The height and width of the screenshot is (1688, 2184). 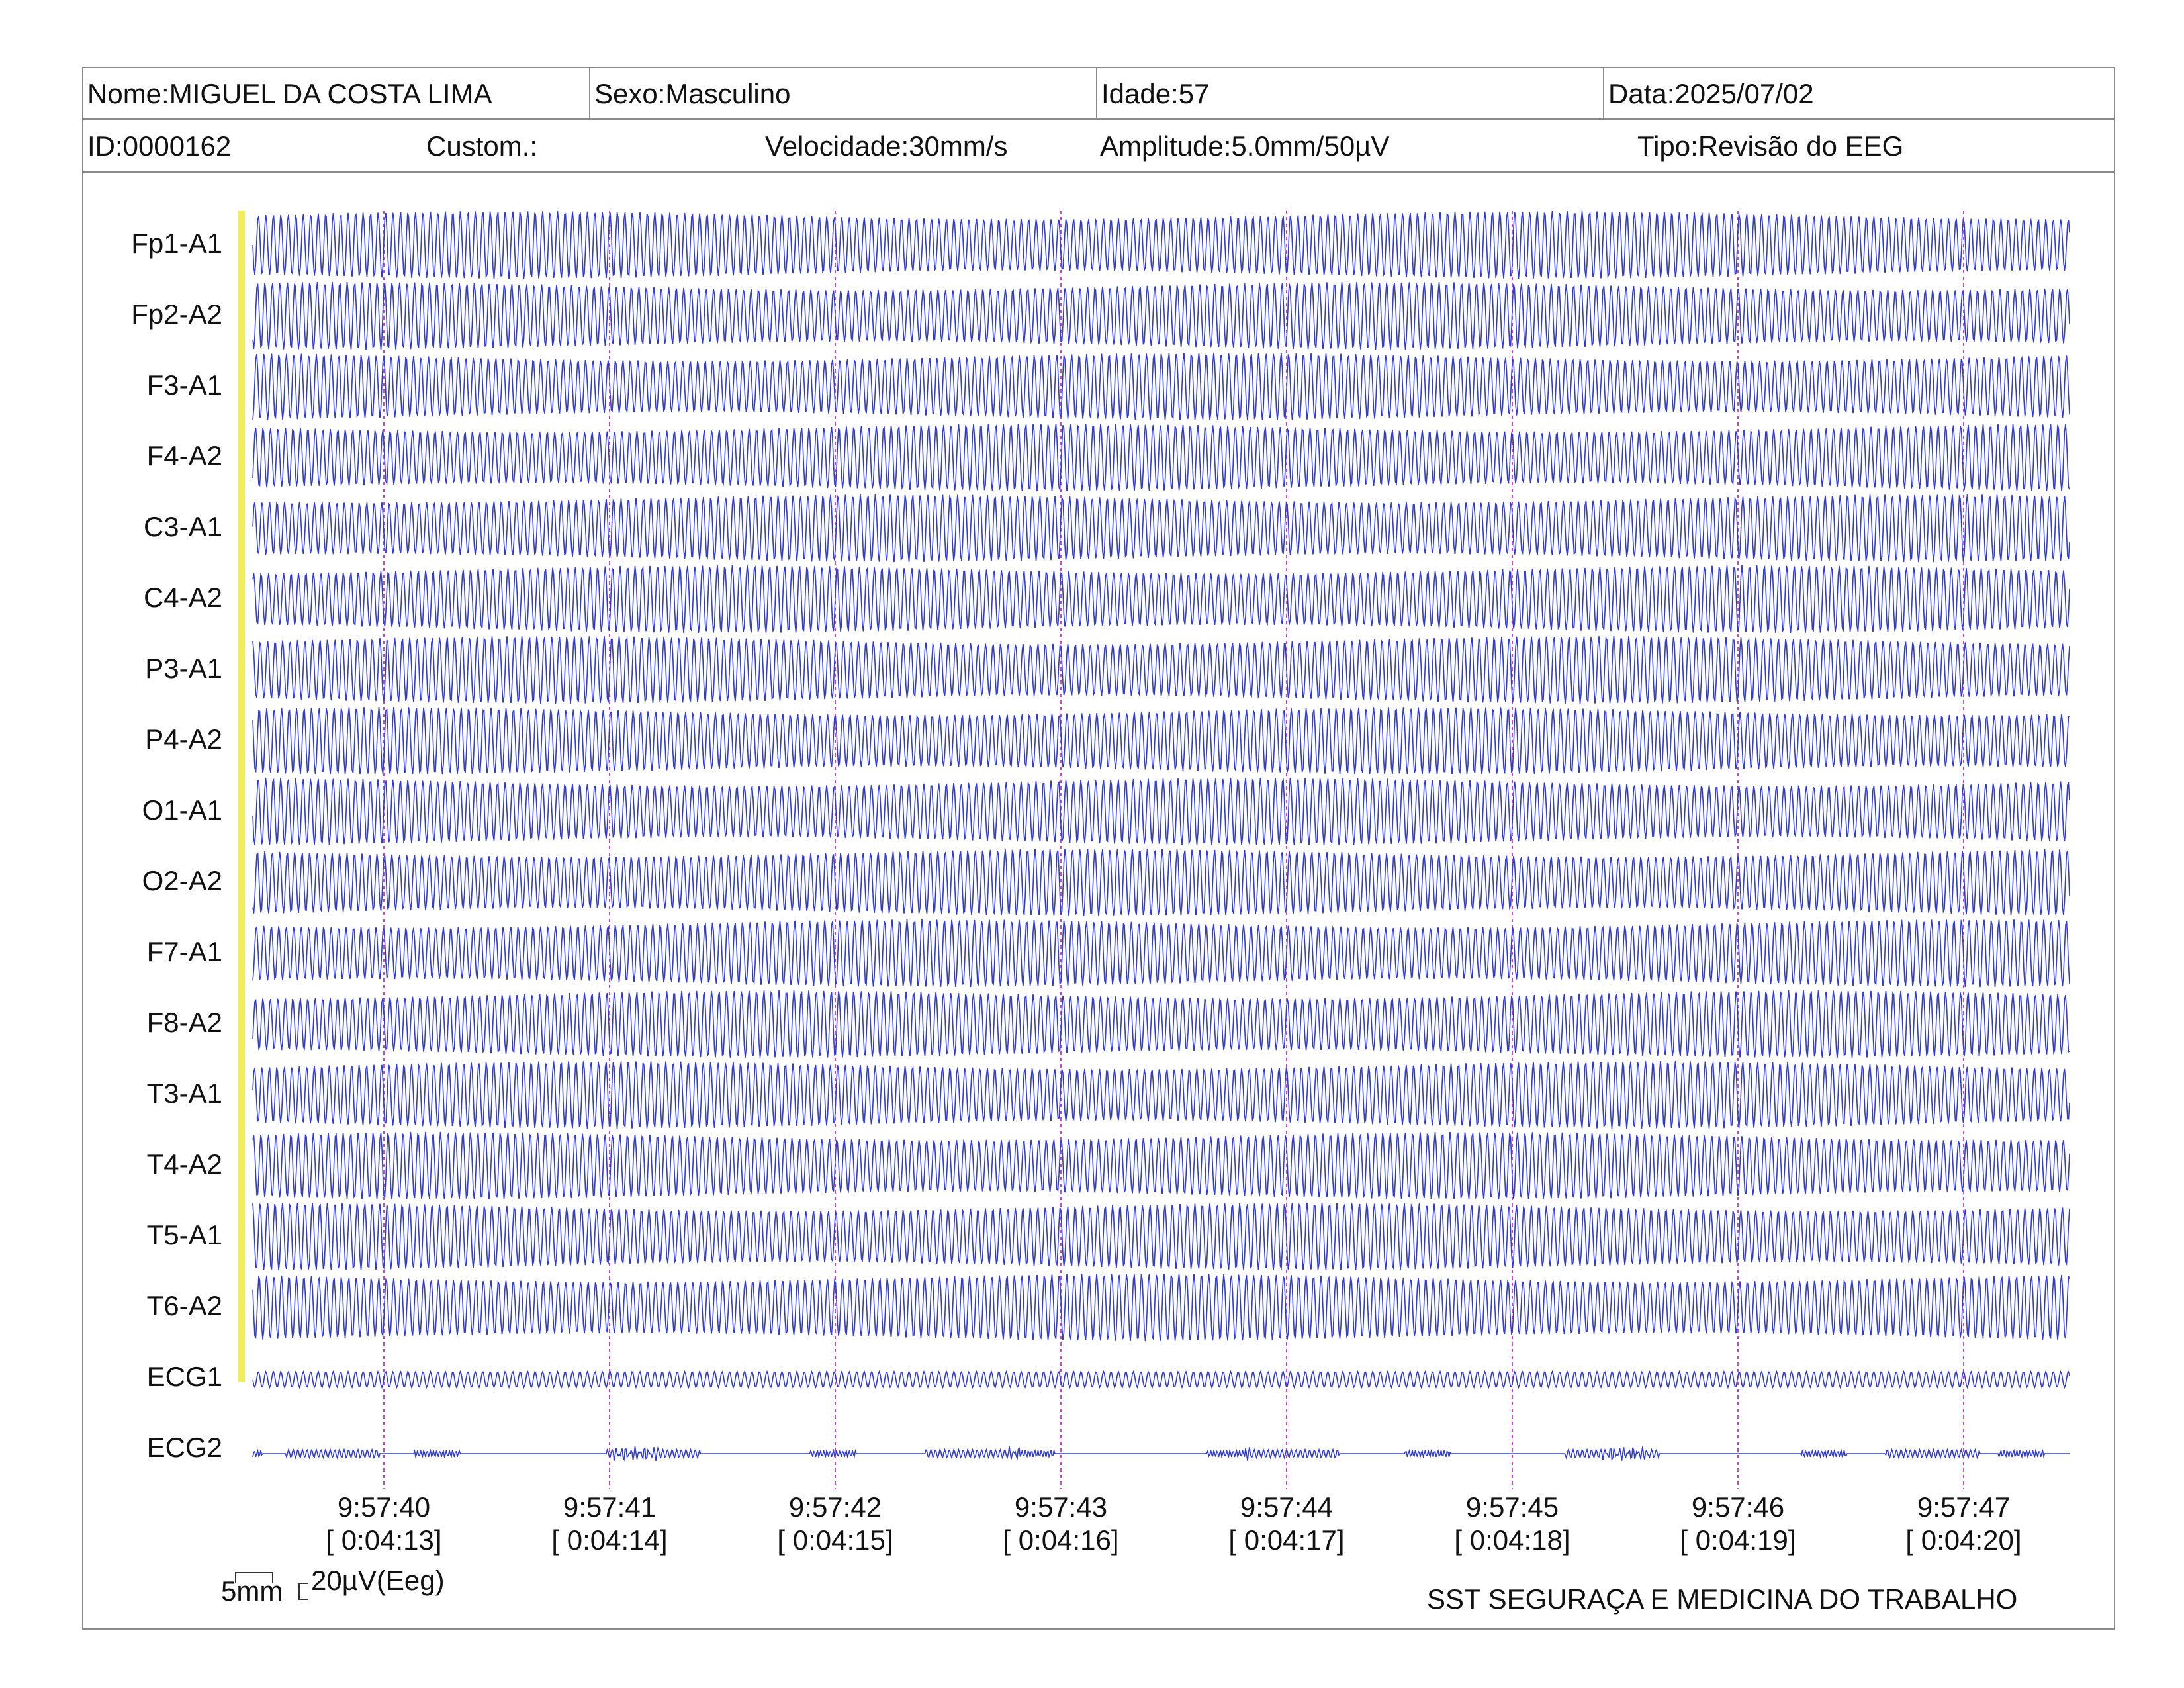 What do you see at coordinates (1161, 1236) in the screenshot?
I see `trace-t5-a1` at bounding box center [1161, 1236].